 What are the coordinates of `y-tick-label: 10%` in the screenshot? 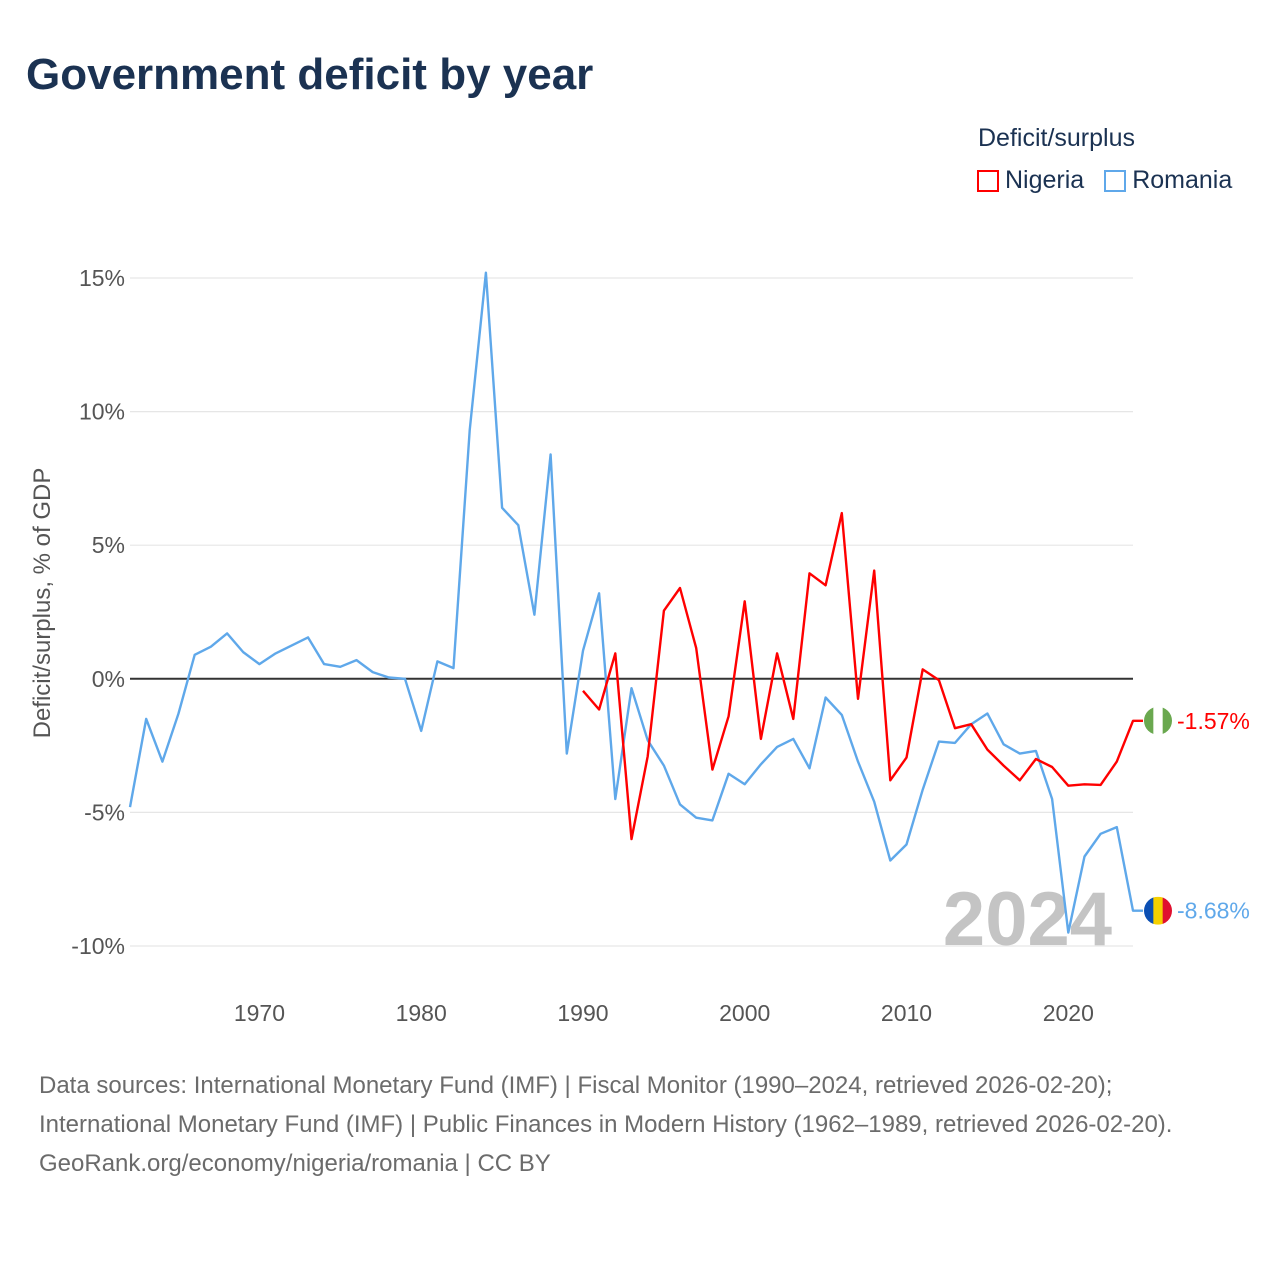 It's located at (102, 412).